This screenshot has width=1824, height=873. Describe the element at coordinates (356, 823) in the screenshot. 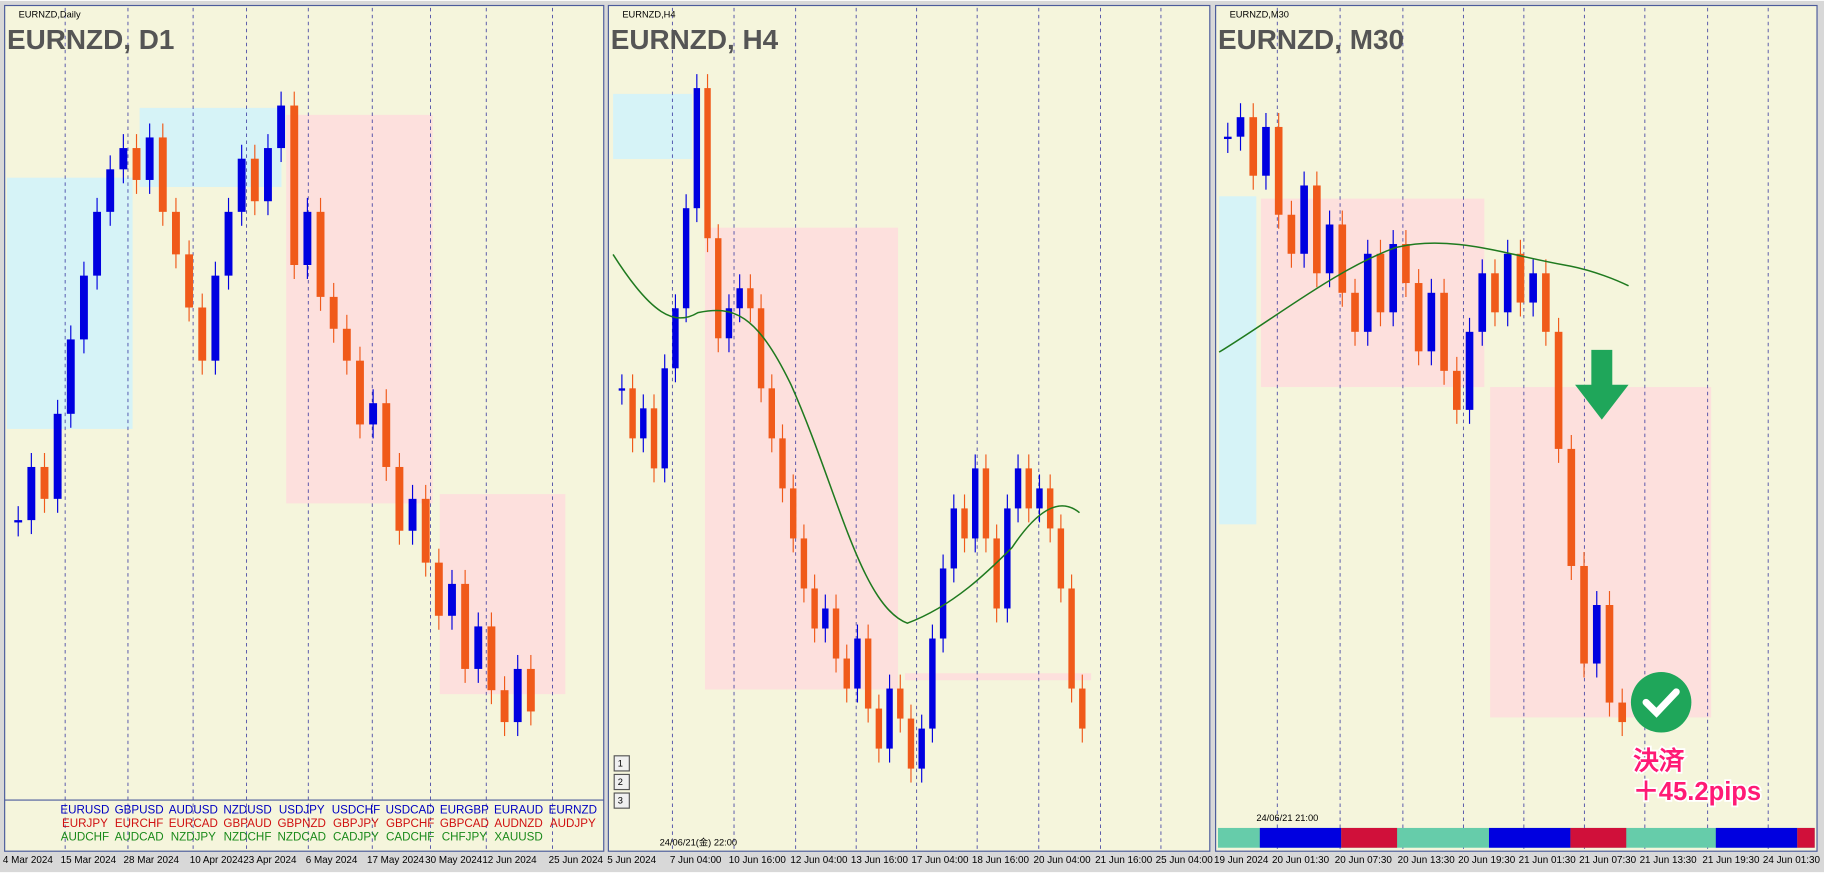

I see `symbol: GBPJPY` at that location.